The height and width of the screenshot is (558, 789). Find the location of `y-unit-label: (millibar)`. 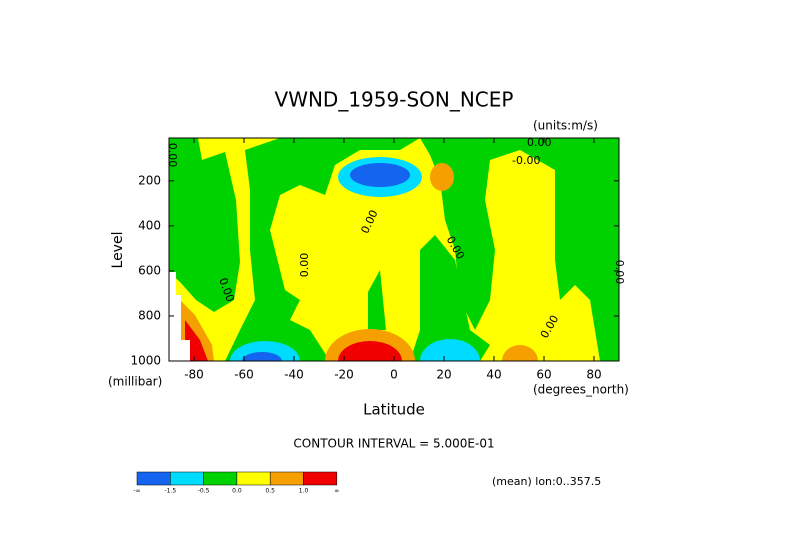

y-unit-label: (millibar) is located at coordinates (135, 382).